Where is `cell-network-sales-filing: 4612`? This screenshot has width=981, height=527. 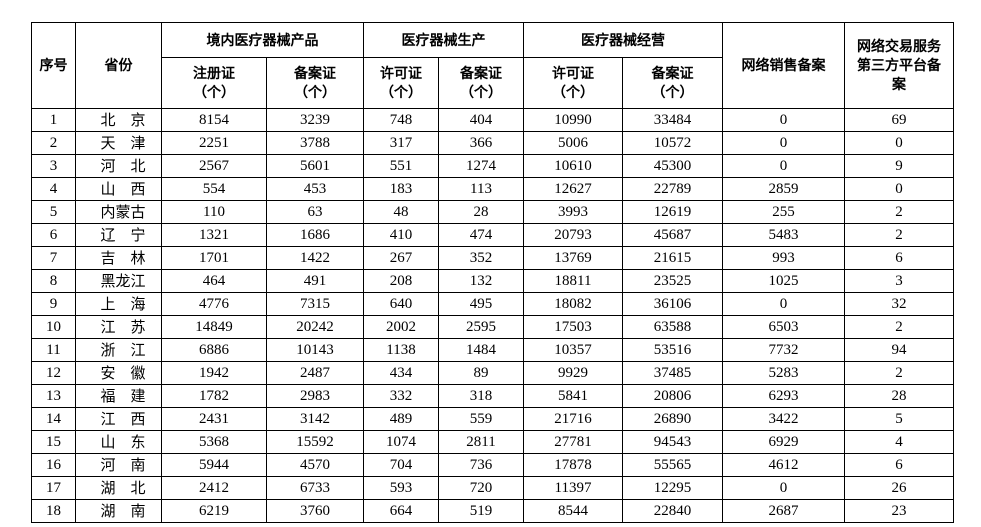 cell-network-sales-filing: 4612 is located at coordinates (783, 465).